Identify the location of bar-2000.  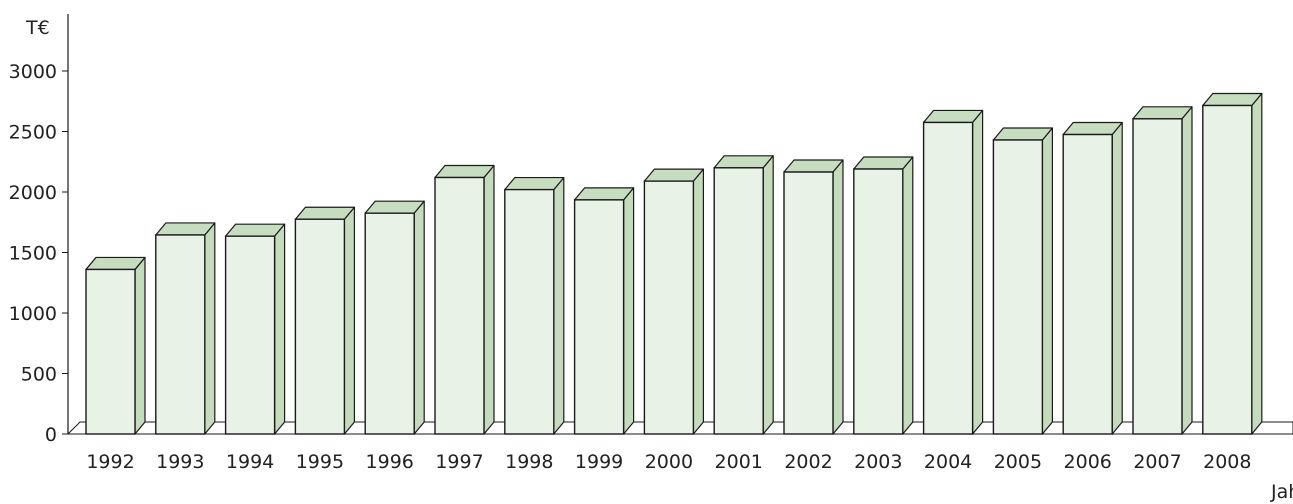
(674, 301).